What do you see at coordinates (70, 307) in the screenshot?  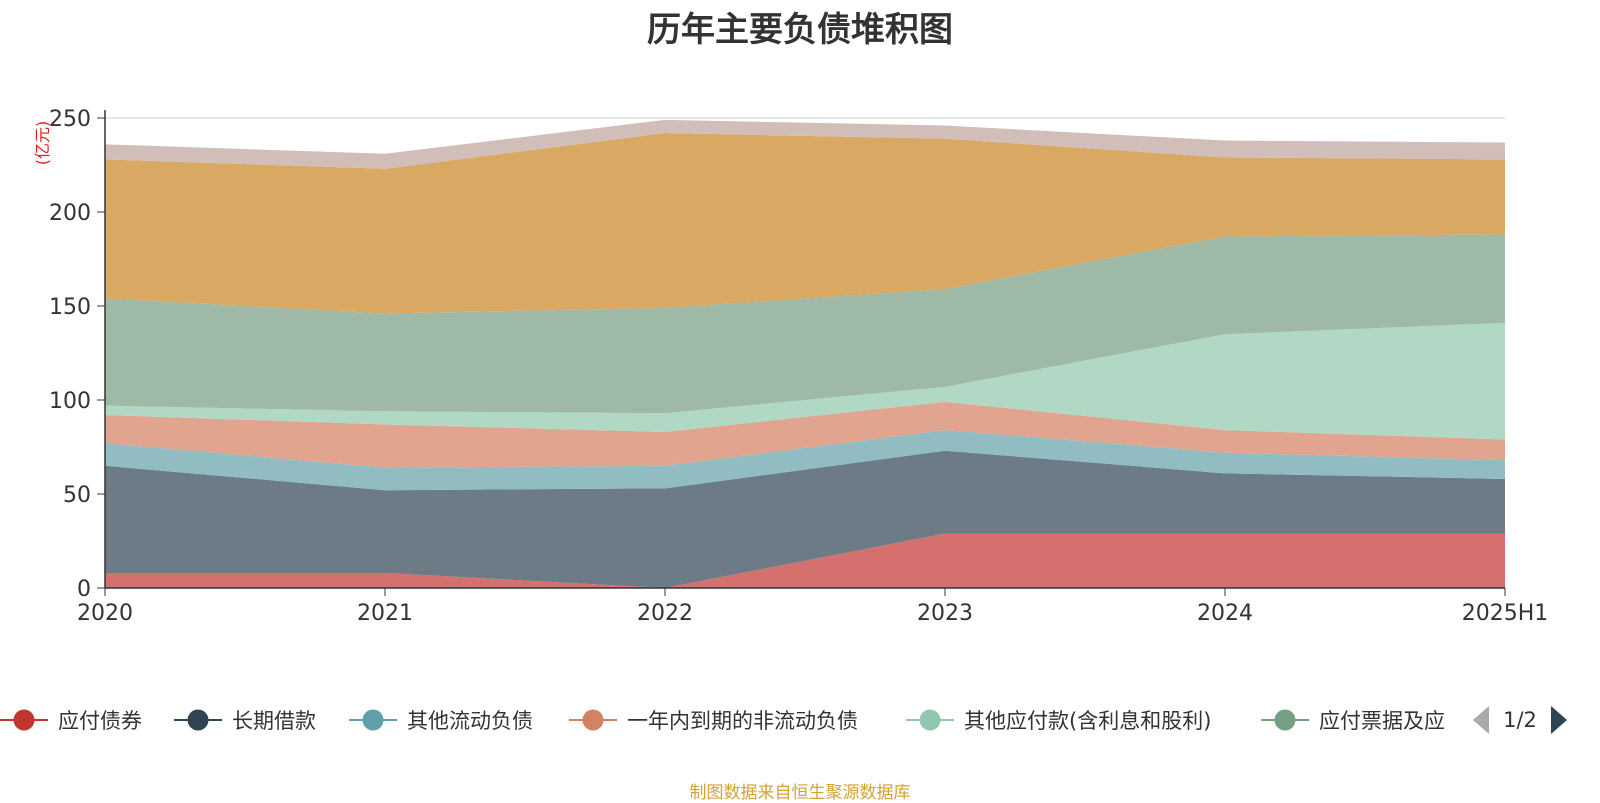 I see `y-tick-label: 150` at bounding box center [70, 307].